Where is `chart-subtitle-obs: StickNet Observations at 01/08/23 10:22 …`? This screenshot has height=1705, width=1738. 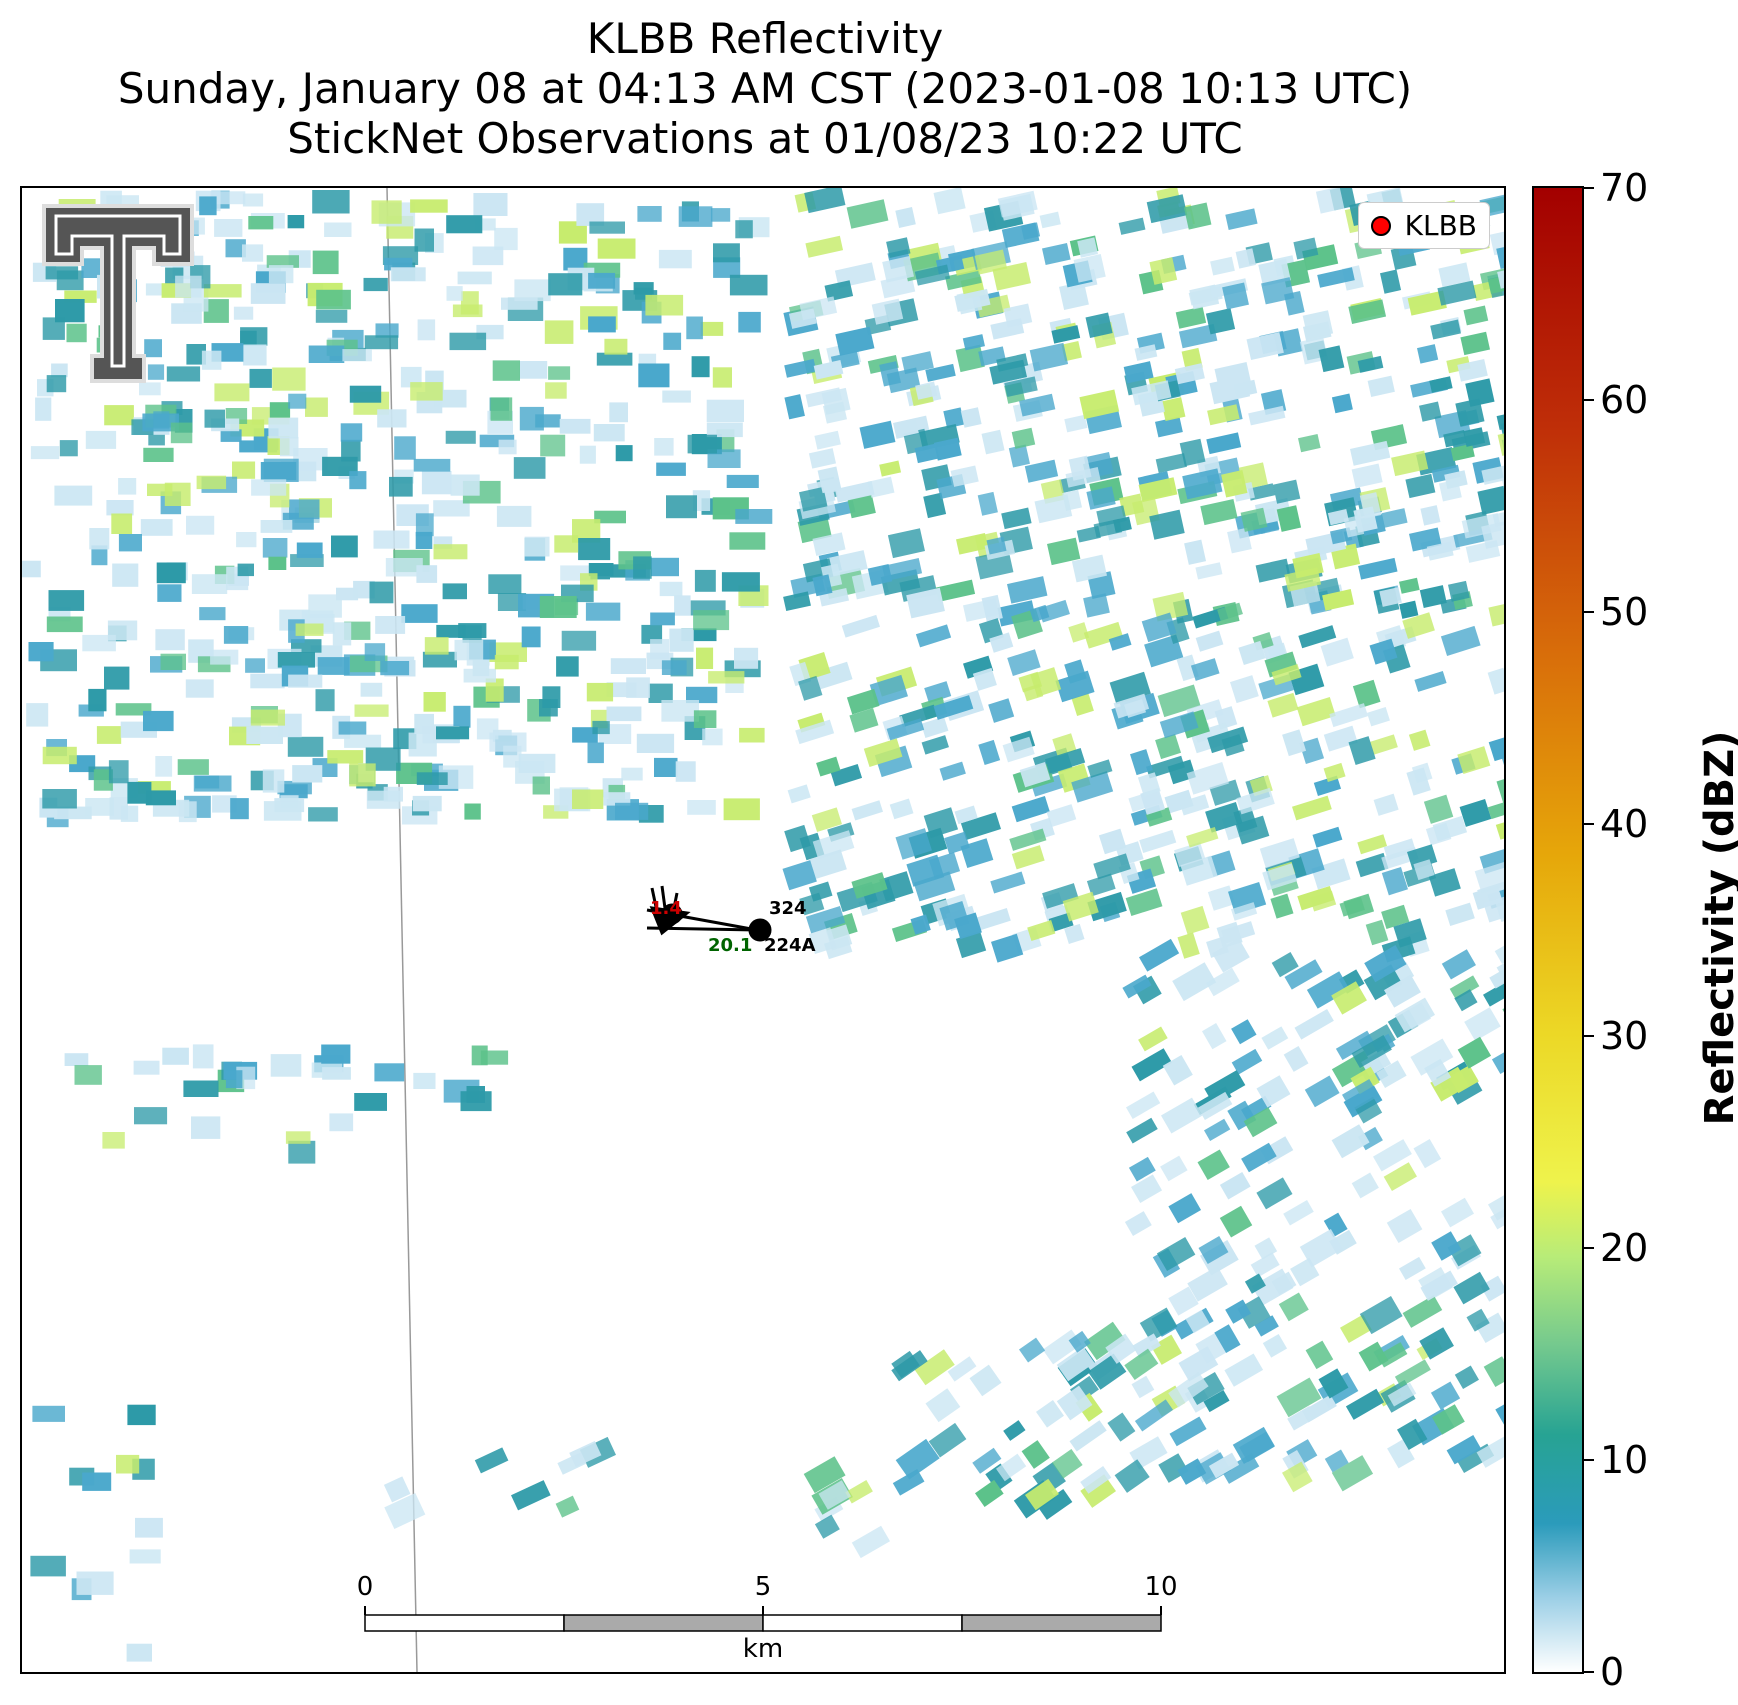
chart-subtitle-obs: StickNet Observations at 01/08/23 10:22 … is located at coordinates (765, 138).